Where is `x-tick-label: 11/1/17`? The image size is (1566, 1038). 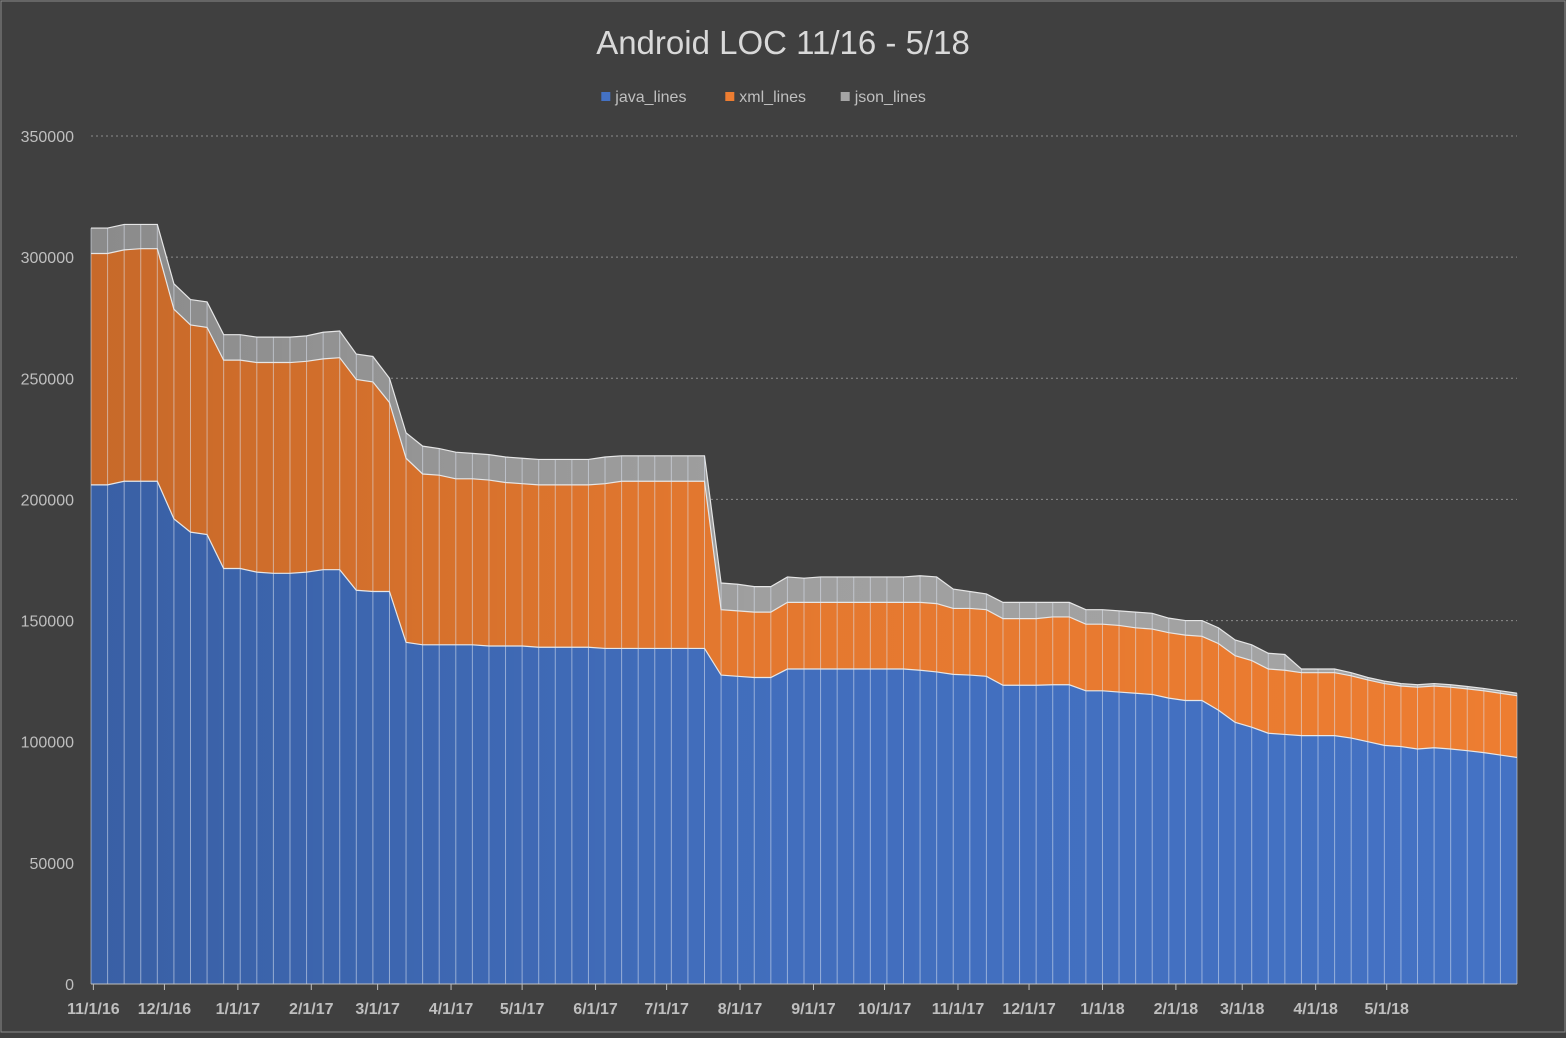 x-tick-label: 11/1/17 is located at coordinates (958, 1009).